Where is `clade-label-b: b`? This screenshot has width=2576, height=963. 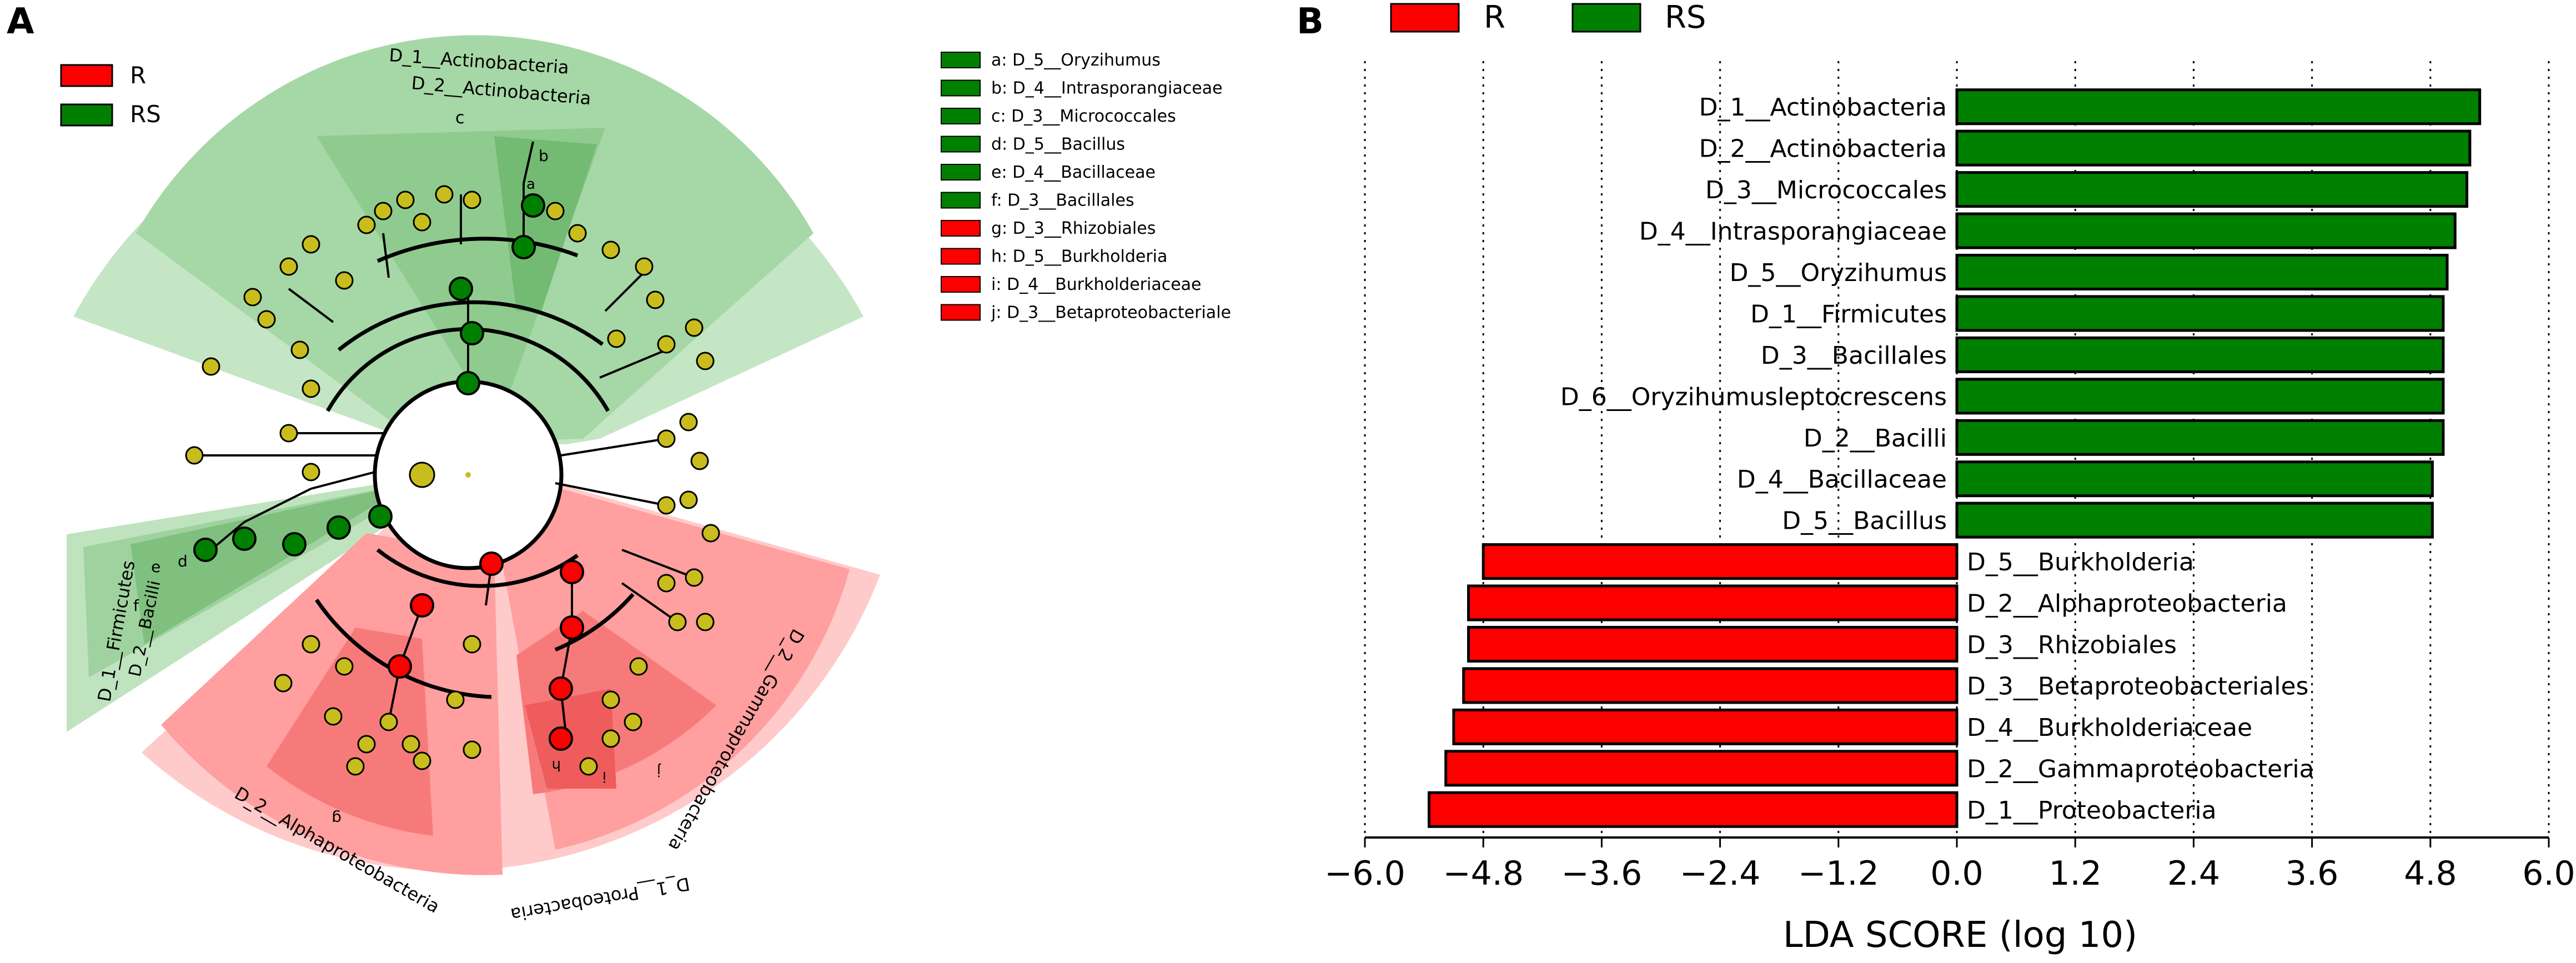
clade-label-b: b is located at coordinates (544, 156).